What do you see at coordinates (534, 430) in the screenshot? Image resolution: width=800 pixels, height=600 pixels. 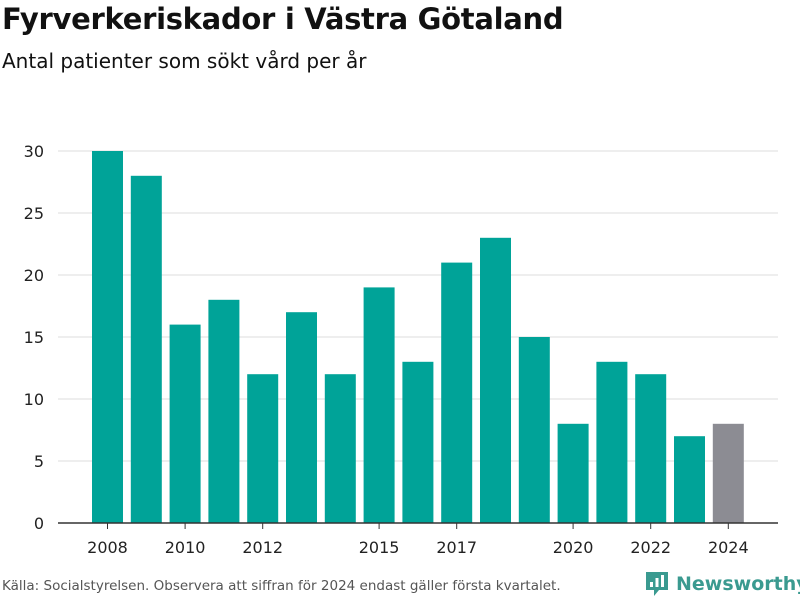 I see `bar-2019` at bounding box center [534, 430].